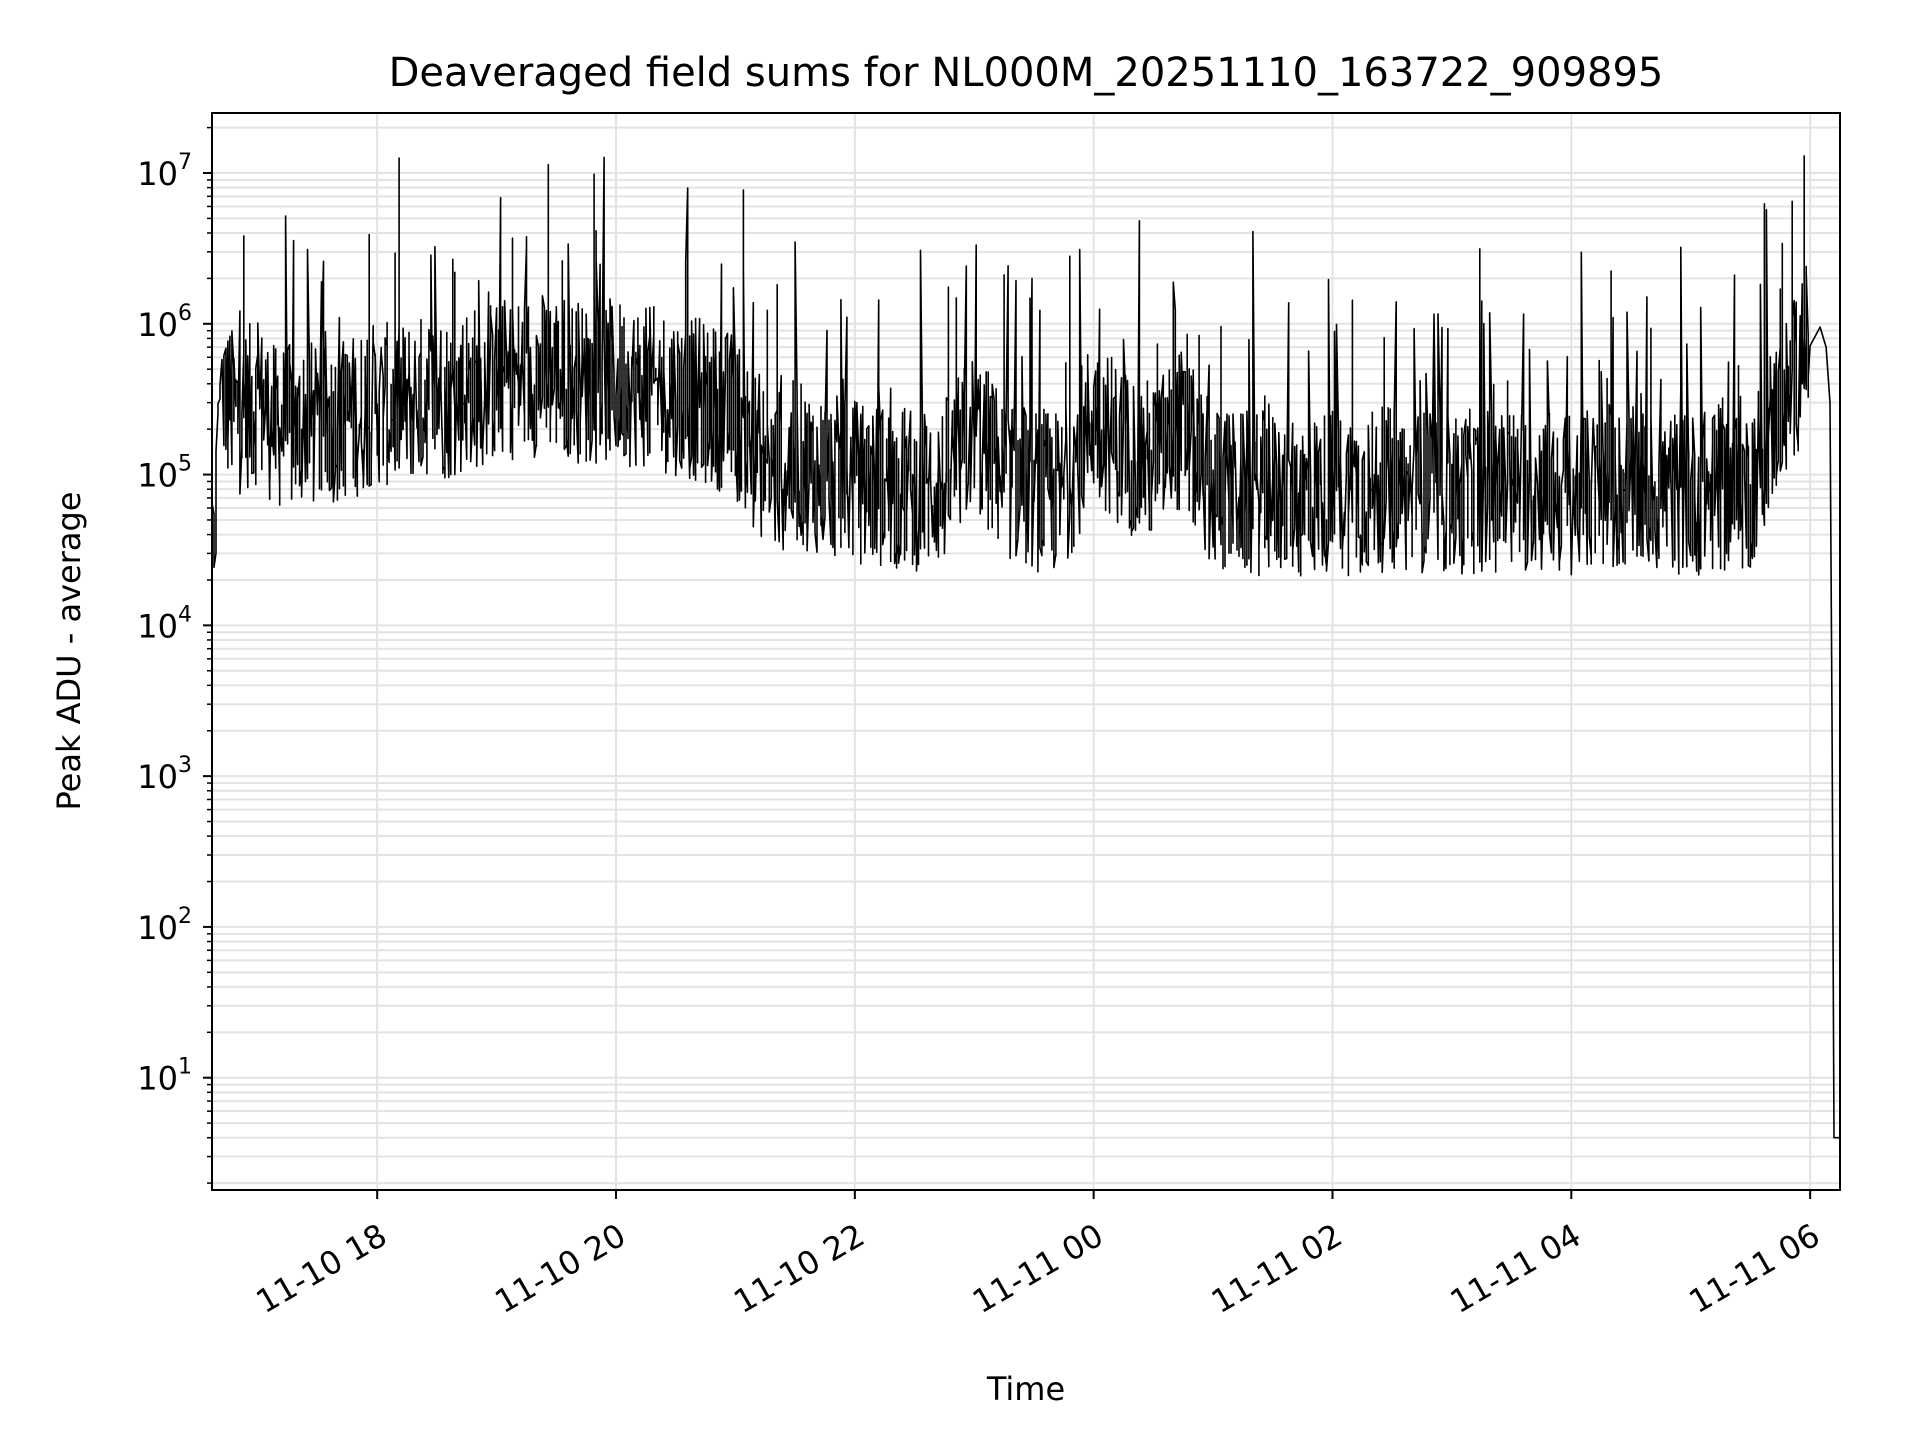 This screenshot has height=1440, width=1920. I want to click on x-tick-label: 11-10 18, so click(322, 1268).